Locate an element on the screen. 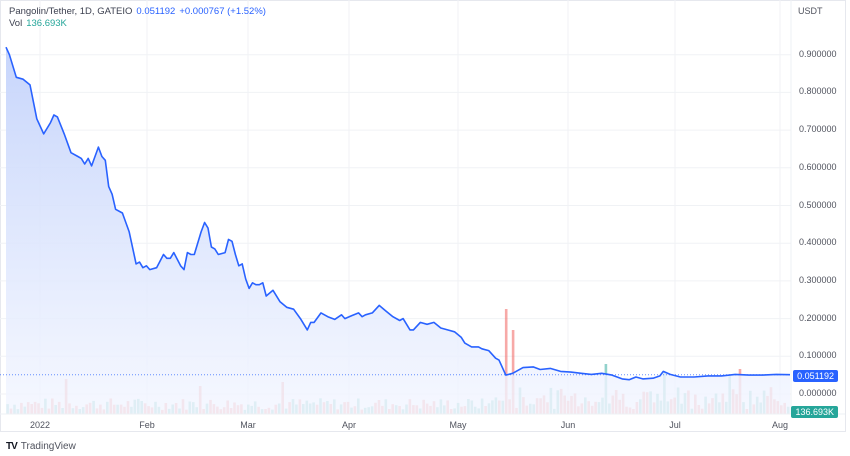 This screenshot has height=456, width=850. price-change: +0.000767 (+1.52%) is located at coordinates (222, 11).